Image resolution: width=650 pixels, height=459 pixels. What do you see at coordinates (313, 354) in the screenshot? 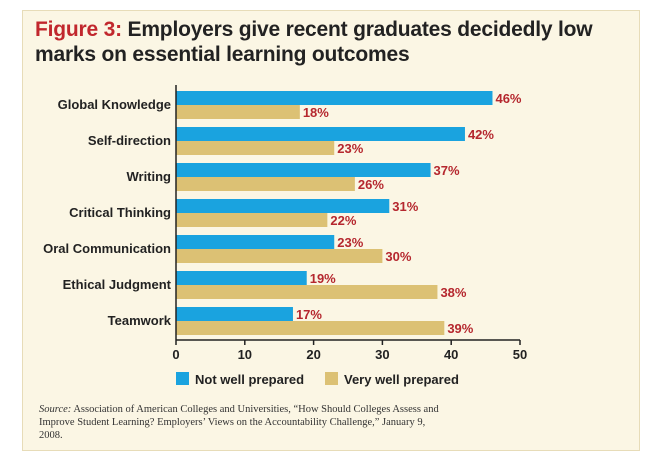
I see `x-tick-label-20: 20` at bounding box center [313, 354].